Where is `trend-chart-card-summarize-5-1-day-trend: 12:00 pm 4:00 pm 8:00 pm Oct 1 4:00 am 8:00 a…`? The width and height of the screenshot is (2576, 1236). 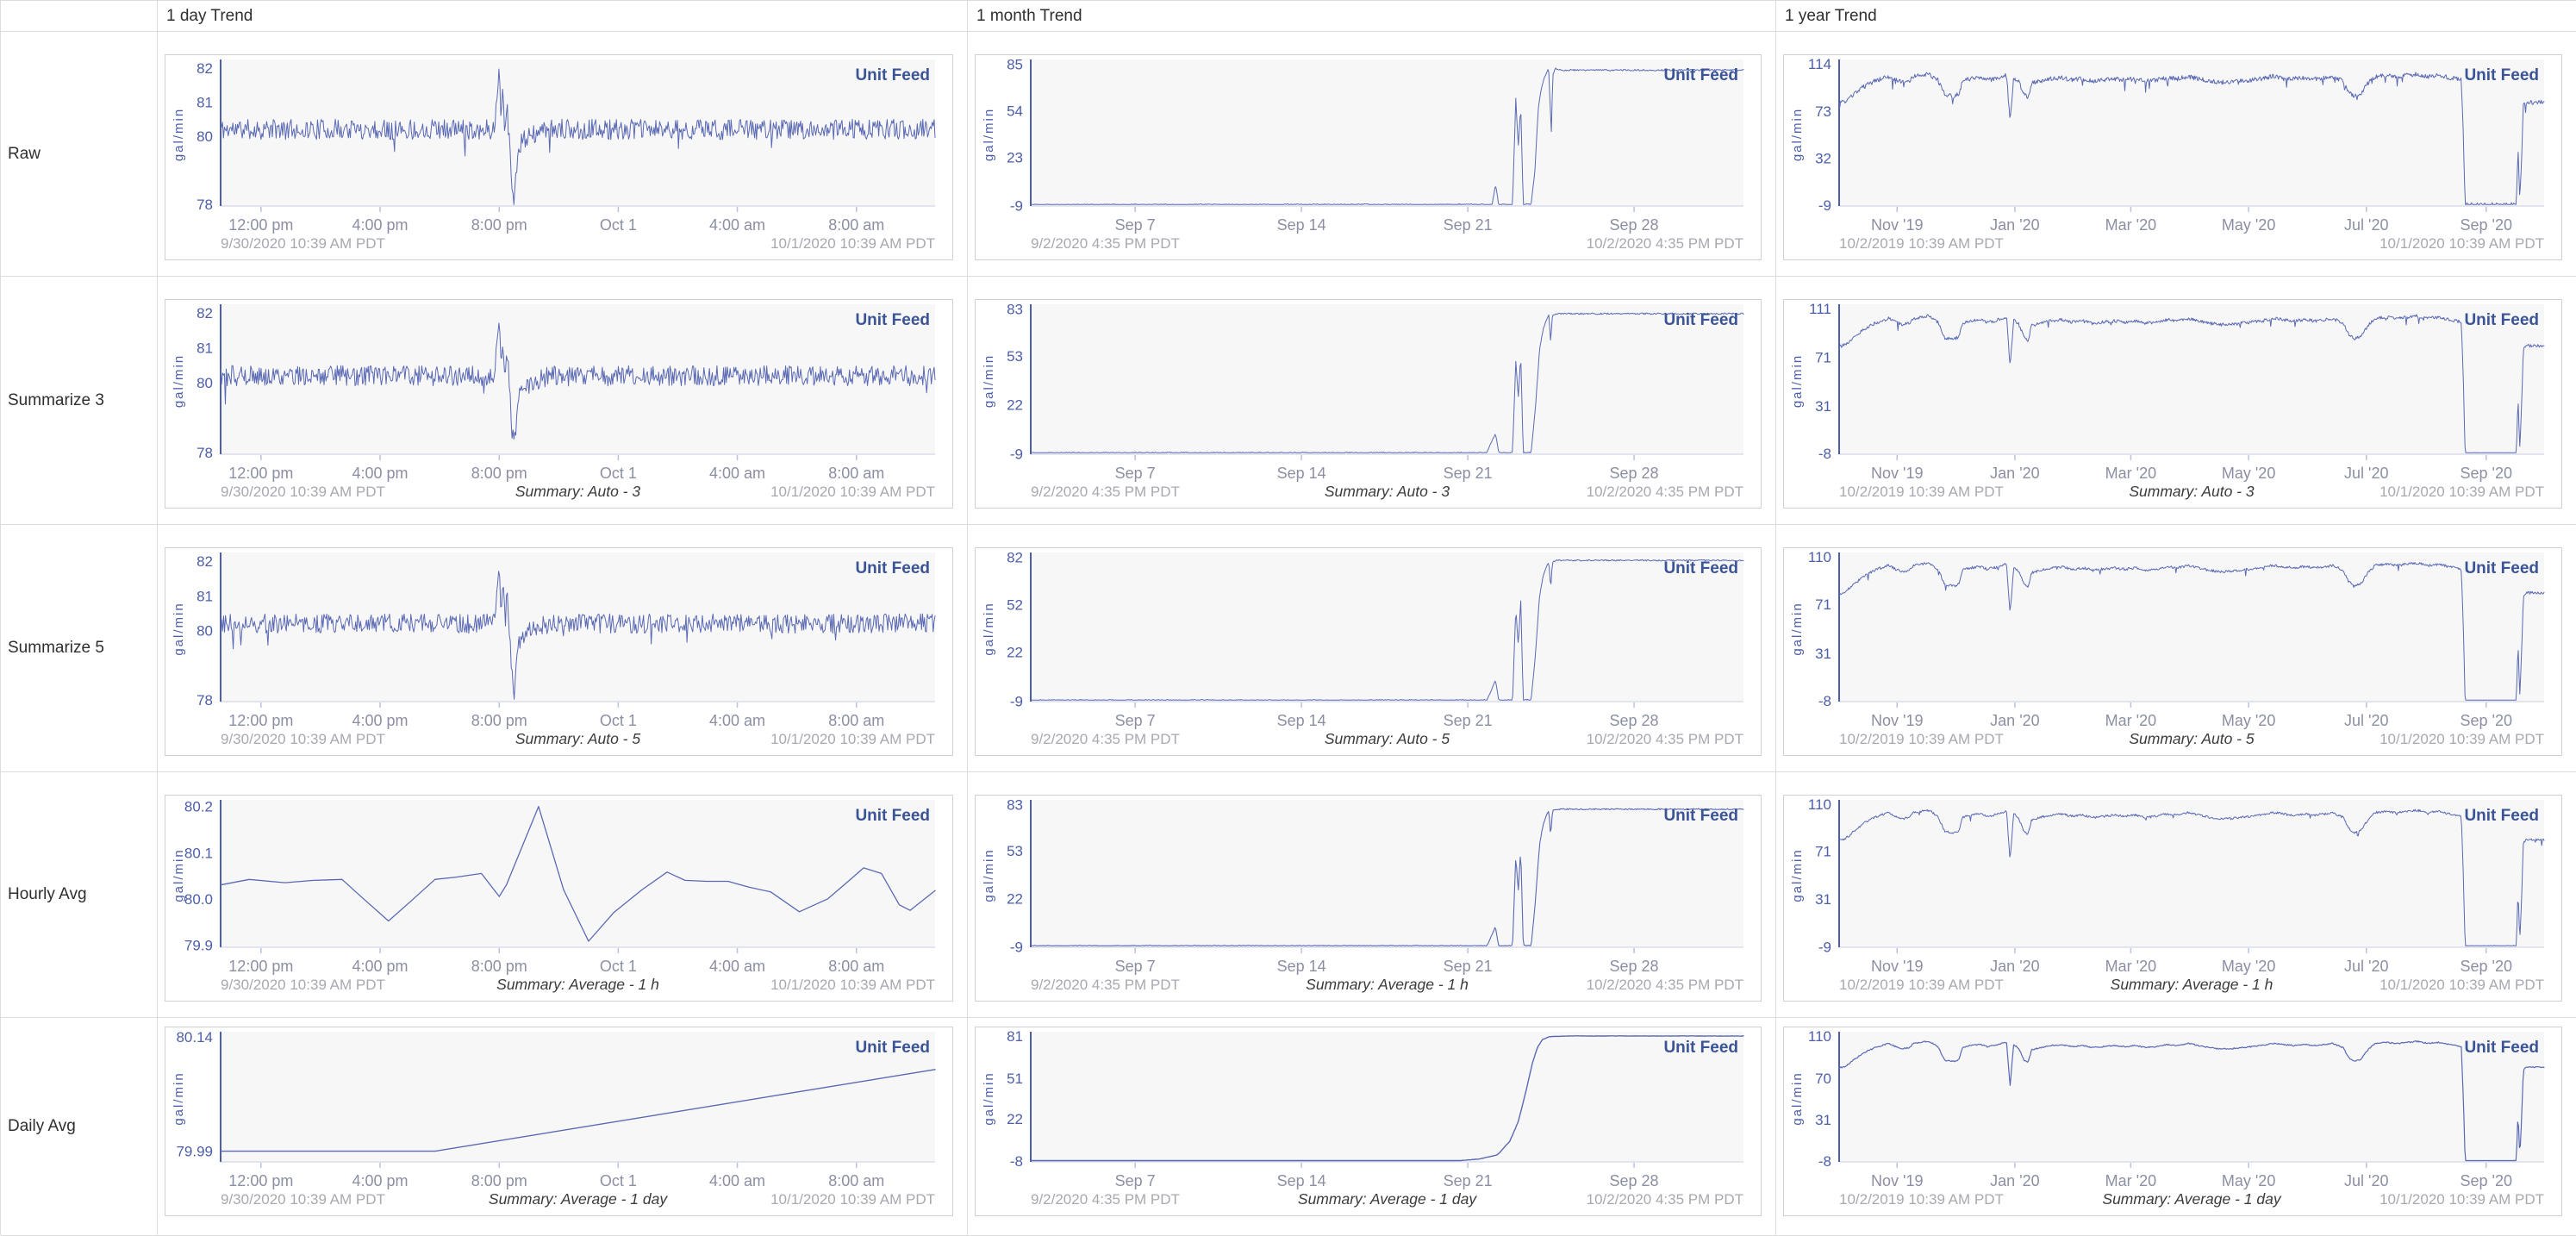
trend-chart-card-summarize-5-1-day-trend: 12:00 pm 4:00 pm 8:00 pm Oct 1 4:00 am 8:00 a… is located at coordinates (559, 651).